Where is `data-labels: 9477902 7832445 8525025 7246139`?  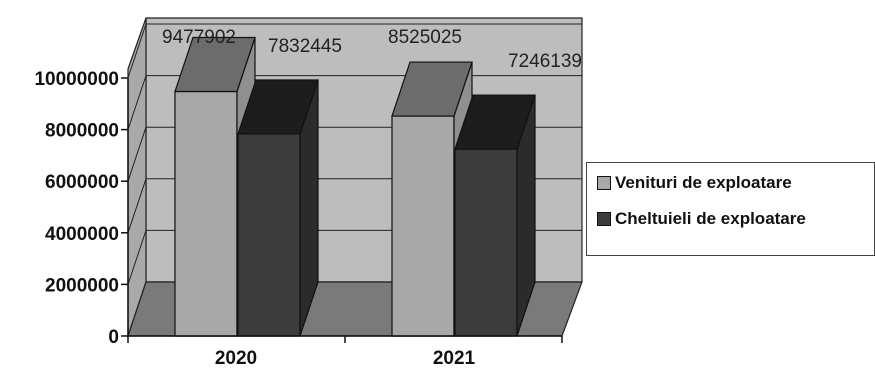
data-labels: 9477902 7832445 8525025 7246139 is located at coordinates (372, 49).